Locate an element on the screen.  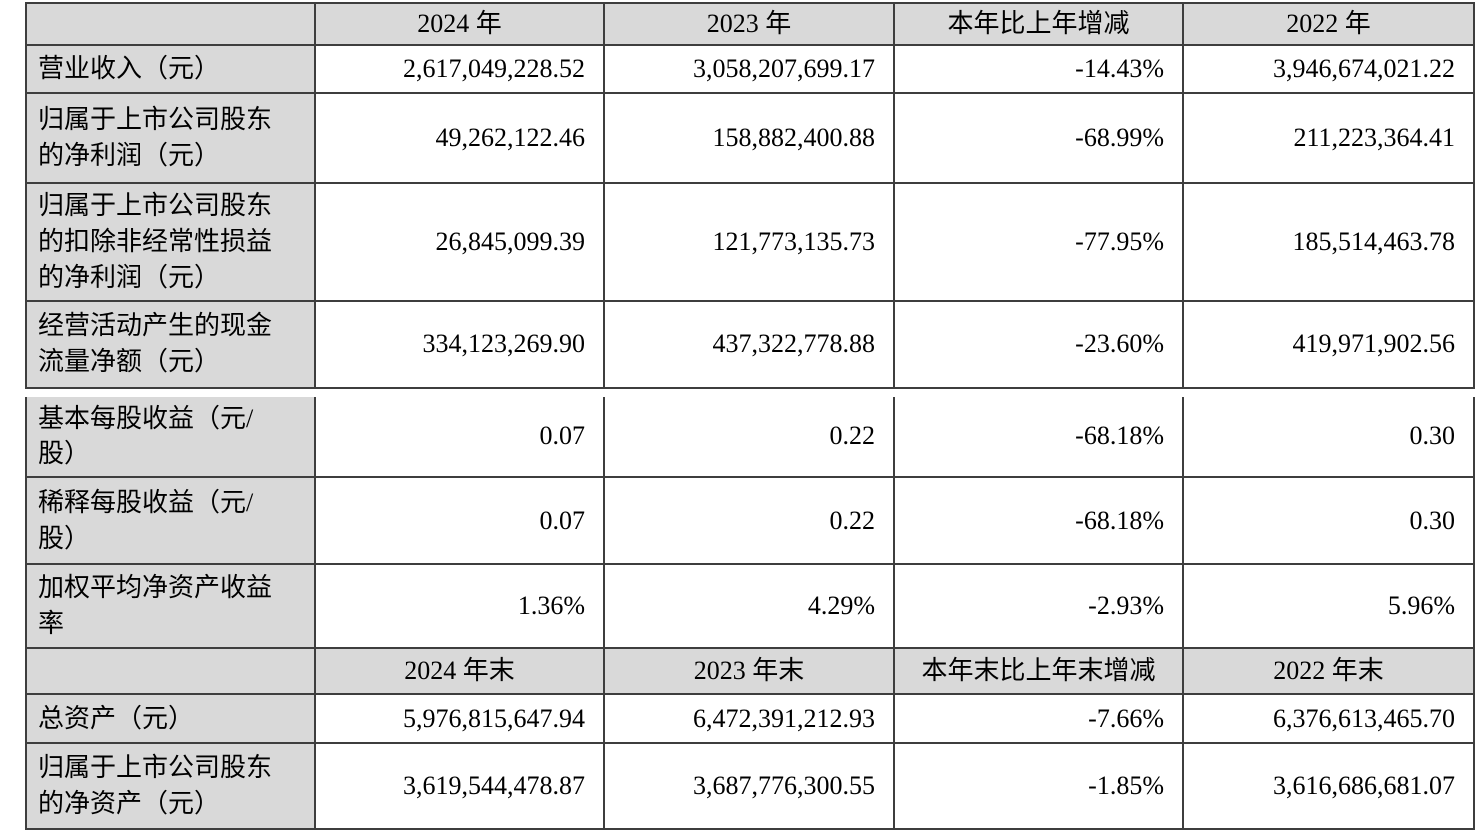
row-label: 归属于上市公司股东 的扣除非经常性损益 的净利润（元） is located at coordinates (170, 241).